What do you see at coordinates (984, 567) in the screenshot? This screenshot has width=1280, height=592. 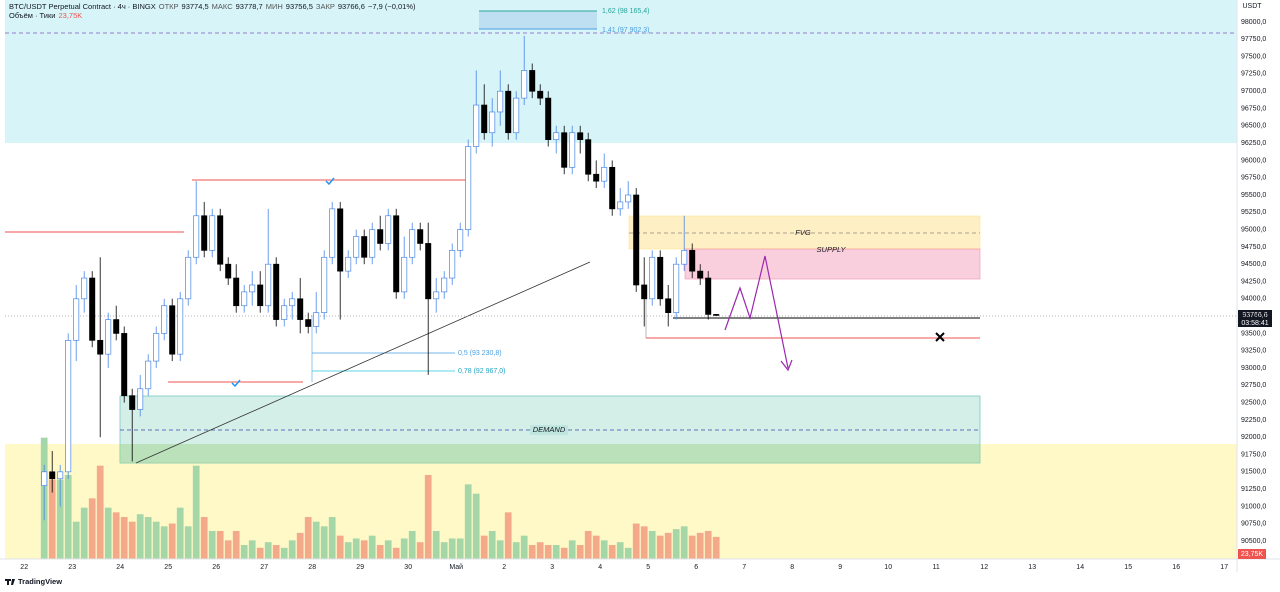 I see `x-tick-label: 12` at bounding box center [984, 567].